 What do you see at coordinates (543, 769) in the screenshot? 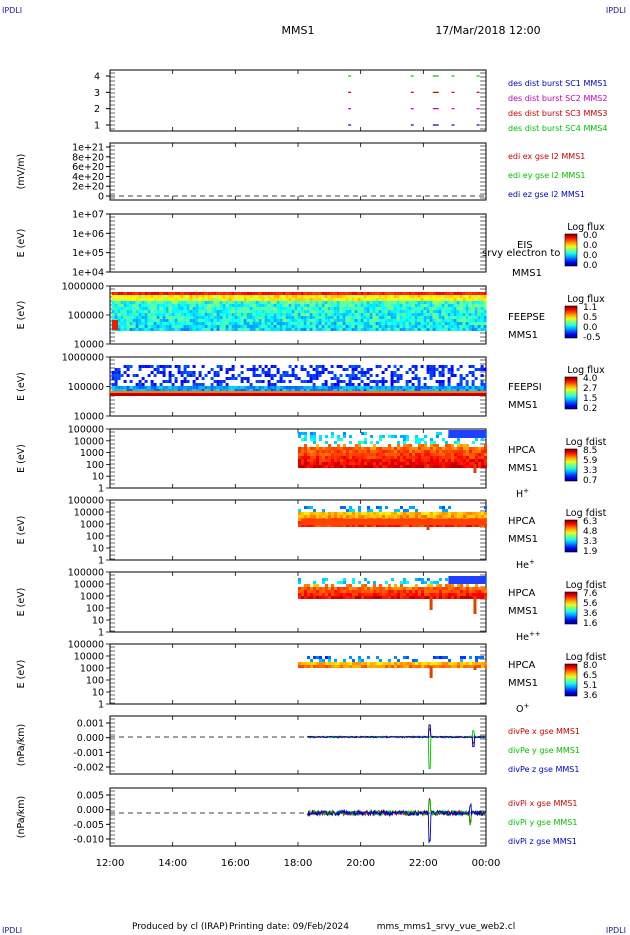
I see `legend-entry-9-2: divPe z gse MMS1` at bounding box center [543, 769].